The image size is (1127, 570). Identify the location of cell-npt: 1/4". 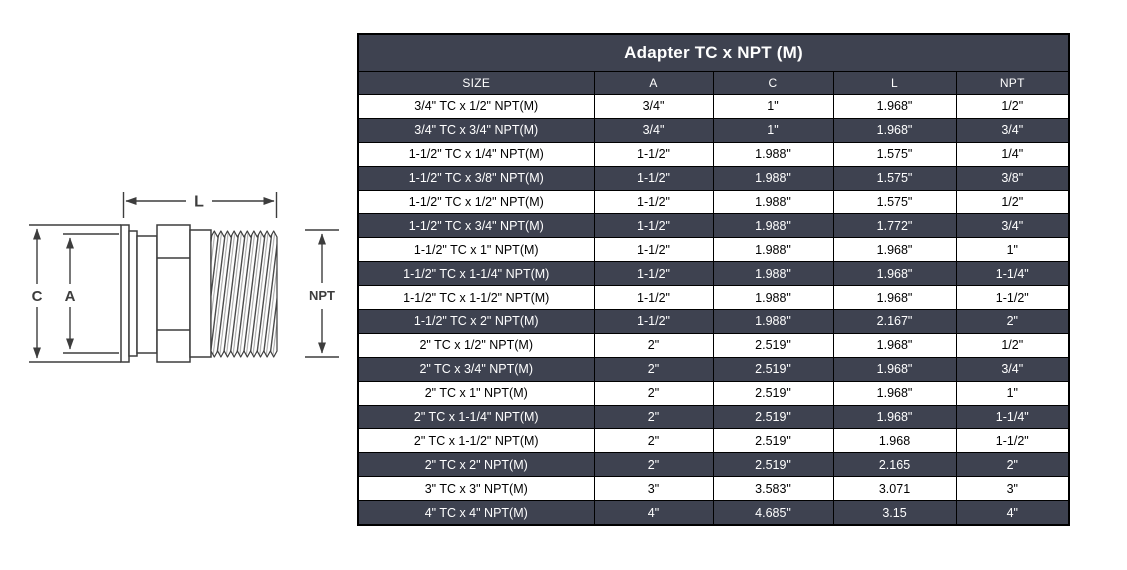
(1012, 154).